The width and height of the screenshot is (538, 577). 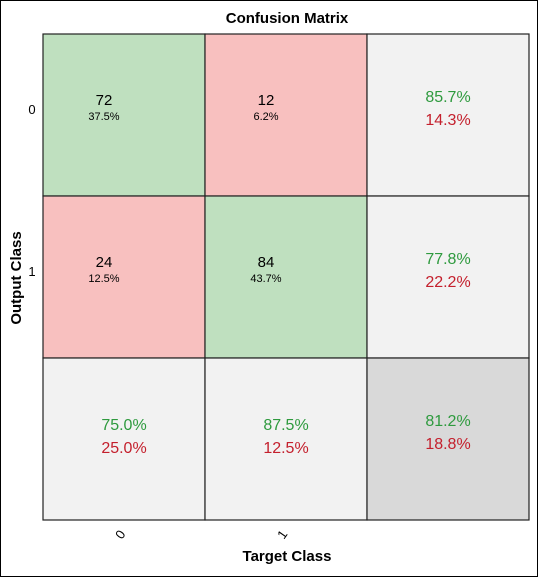 What do you see at coordinates (103, 279) in the screenshot?
I see `cell-percent-1-0: 12.5%` at bounding box center [103, 279].